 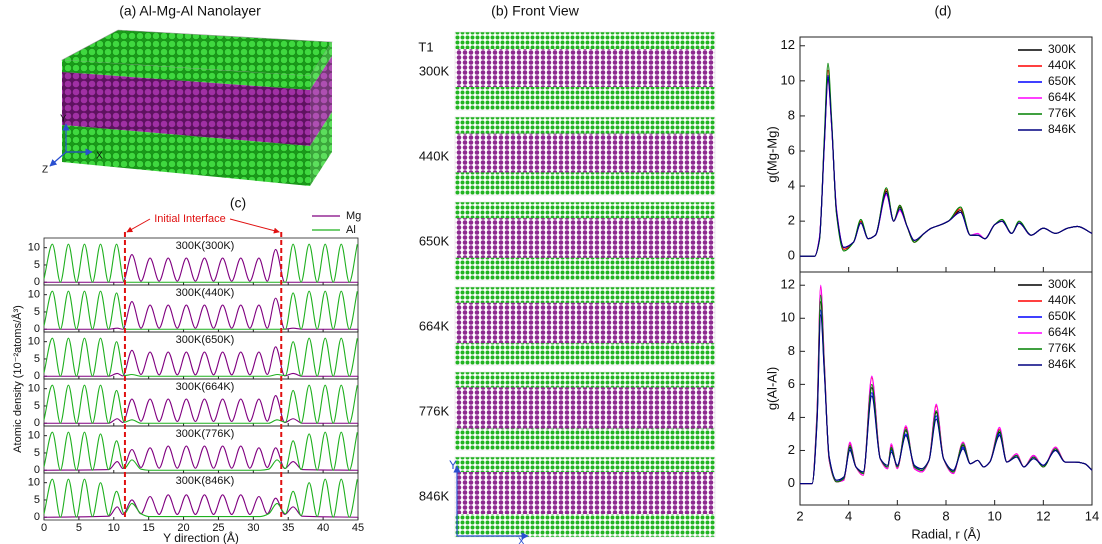 I want to click on side-mg, so click(x=321, y=101).